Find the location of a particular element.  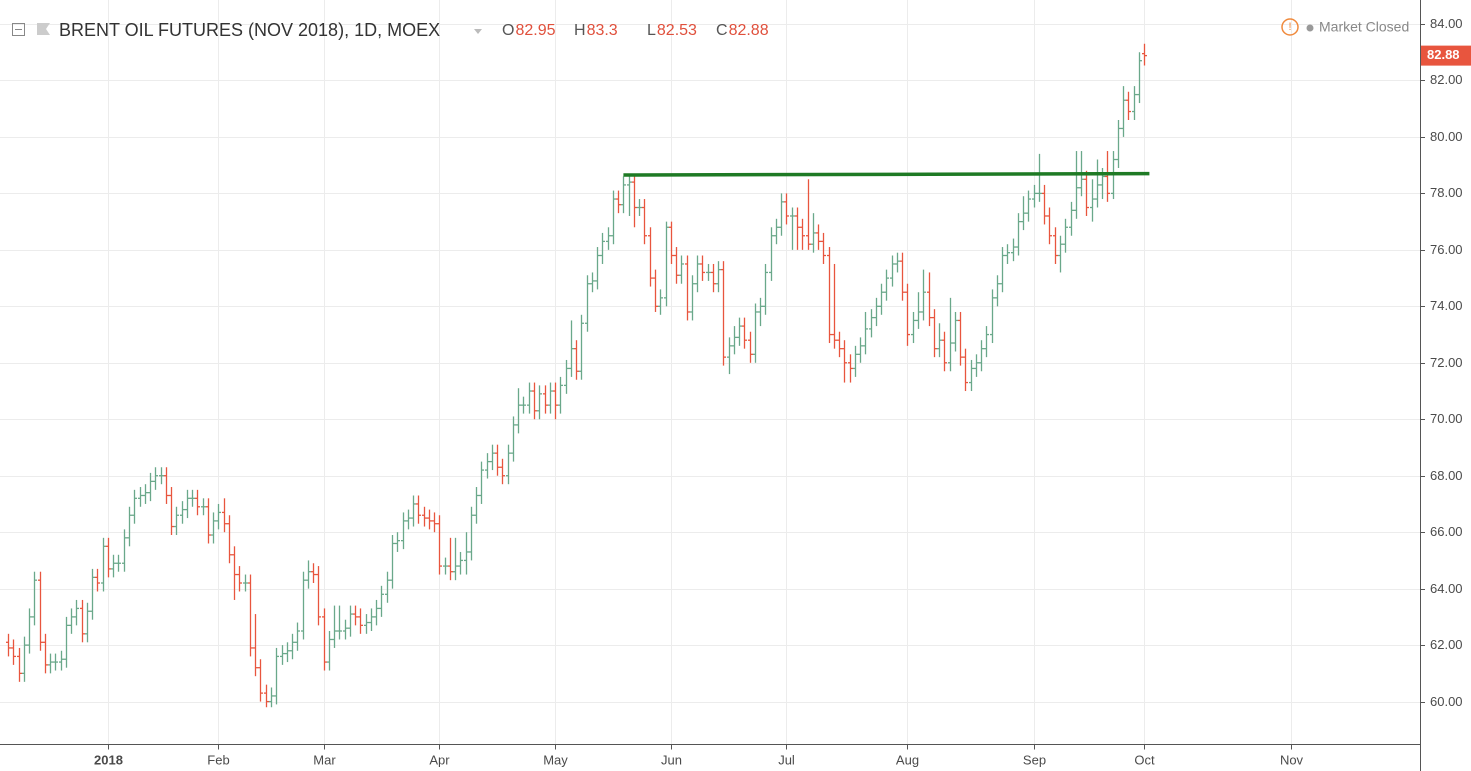

collapse-icon is located at coordinates (18, 29).